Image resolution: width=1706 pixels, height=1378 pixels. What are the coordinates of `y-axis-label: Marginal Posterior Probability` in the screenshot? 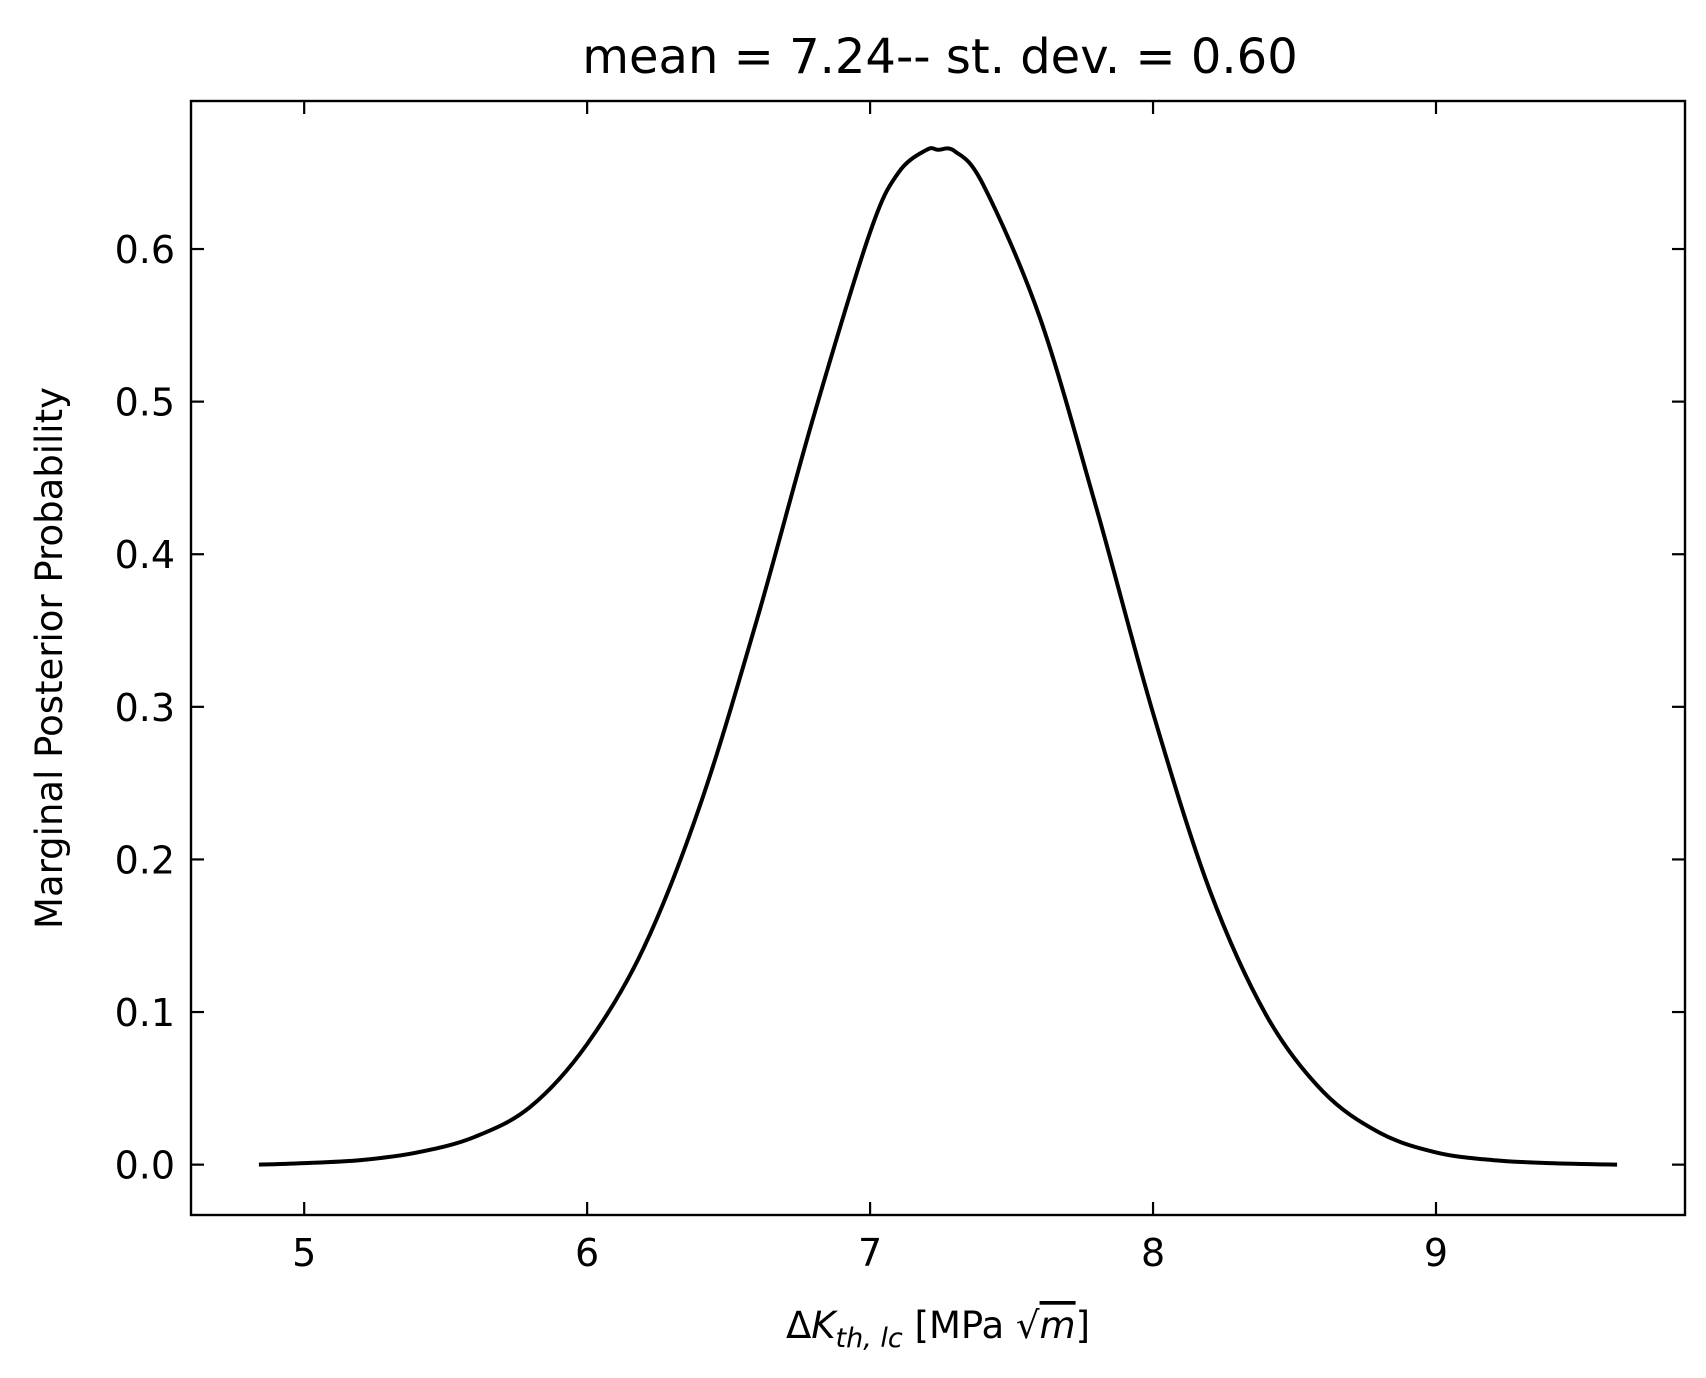 It's located at (49, 658).